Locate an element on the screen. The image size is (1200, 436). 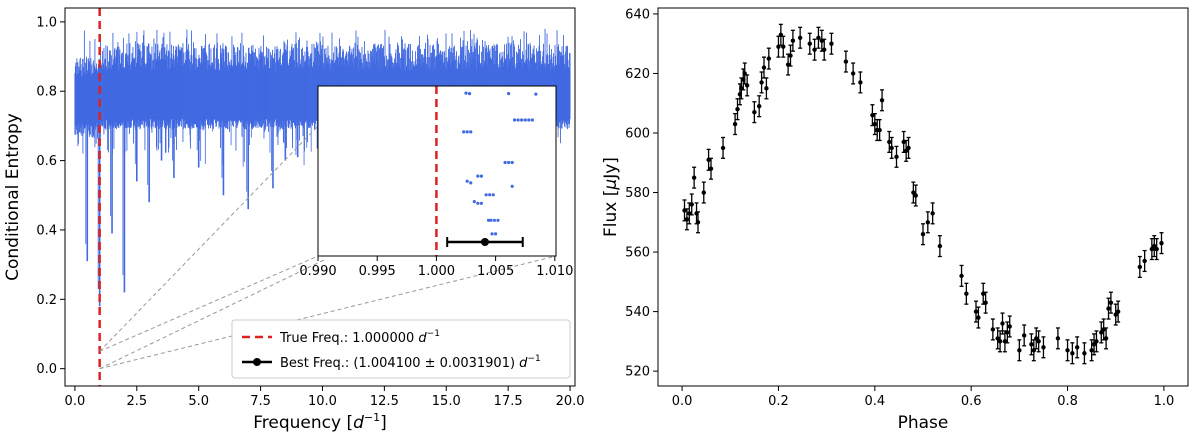
entropy-axis-label: Conditional Entropy is located at coordinates (13, 197).